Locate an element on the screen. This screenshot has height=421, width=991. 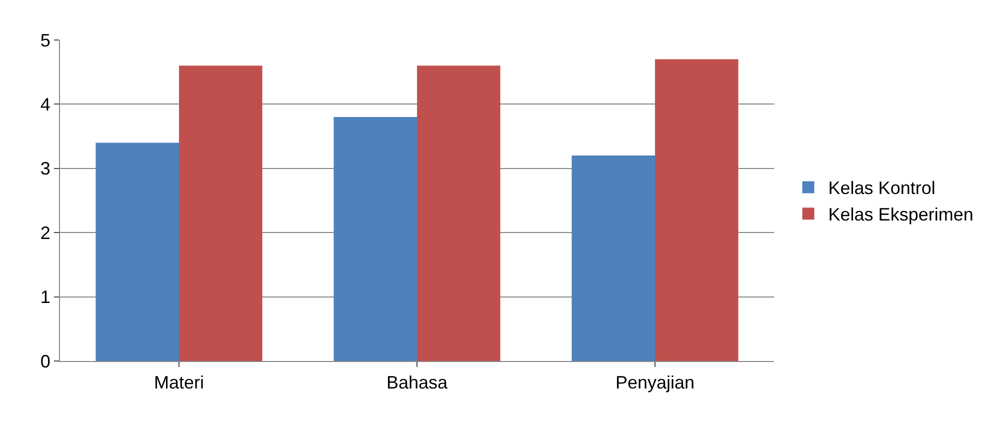
y-tick-label: 5 is located at coordinates (45, 40).